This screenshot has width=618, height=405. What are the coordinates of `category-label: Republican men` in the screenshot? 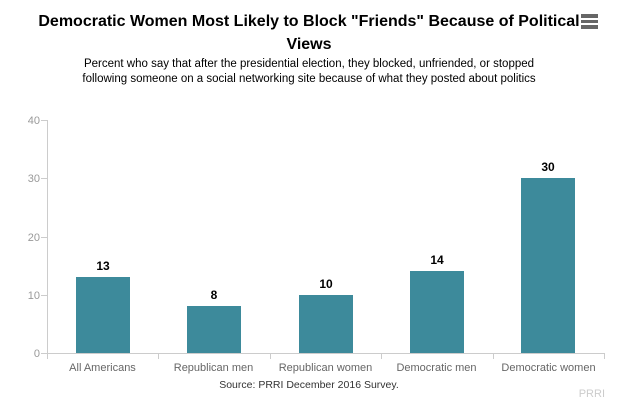 It's located at (213, 368).